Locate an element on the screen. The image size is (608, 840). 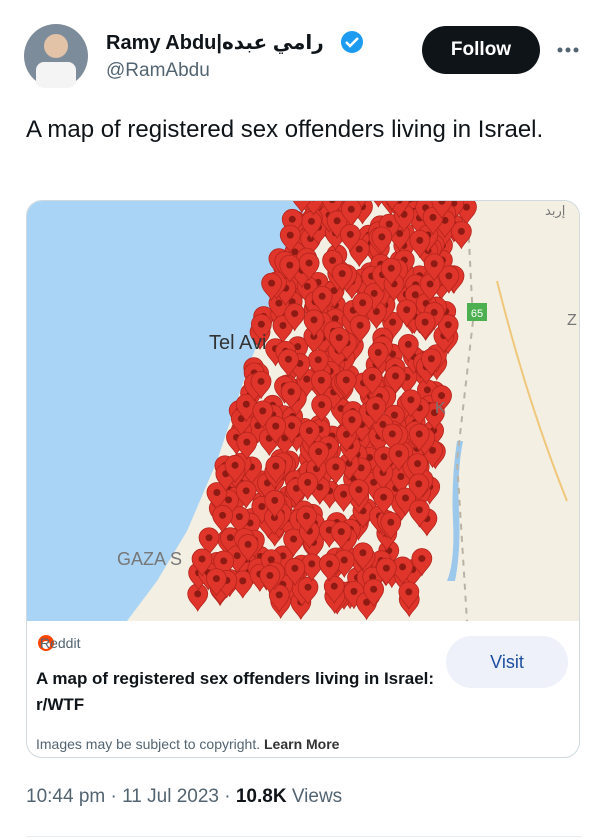
map-label: إربد is located at coordinates (555, 211).